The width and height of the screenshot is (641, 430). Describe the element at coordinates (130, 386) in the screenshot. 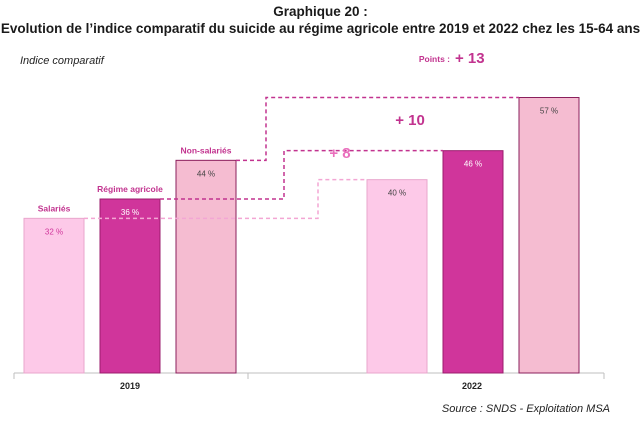

I see `x-tick-label: 2019` at that location.